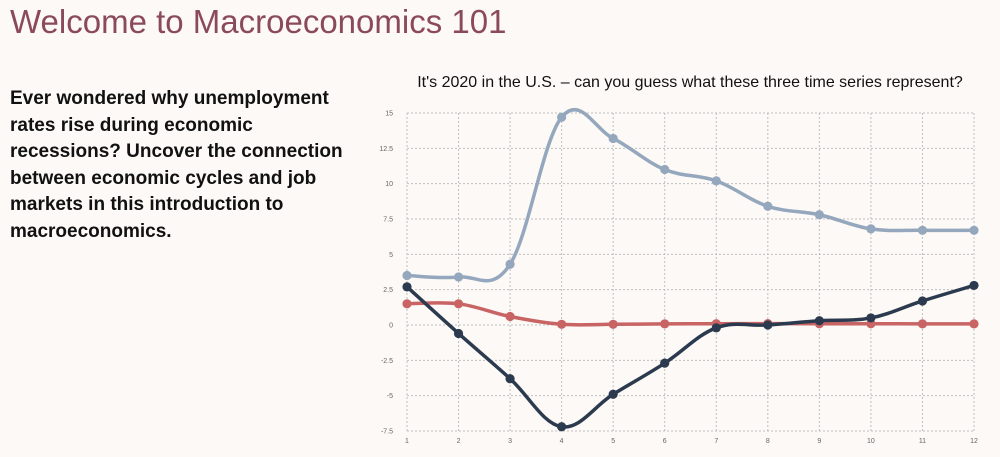 This screenshot has width=1000, height=457. Describe the element at coordinates (459, 441) in the screenshot. I see `x-tick-label: 2` at that location.